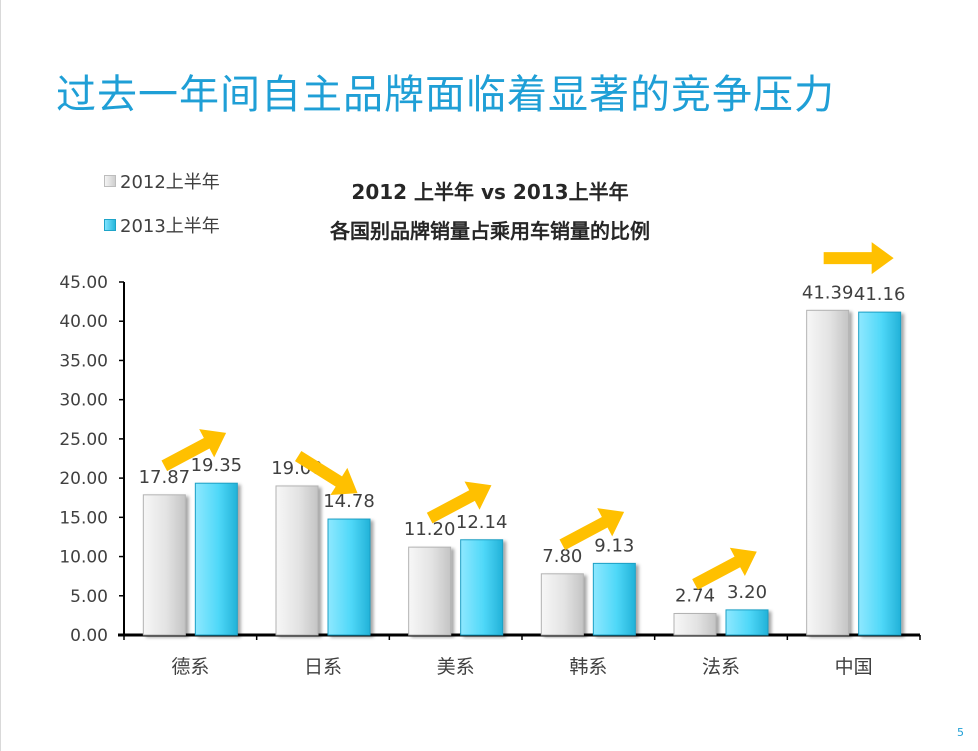  What do you see at coordinates (562, 556) in the screenshot?
I see `data-label: 7.80` at bounding box center [562, 556].